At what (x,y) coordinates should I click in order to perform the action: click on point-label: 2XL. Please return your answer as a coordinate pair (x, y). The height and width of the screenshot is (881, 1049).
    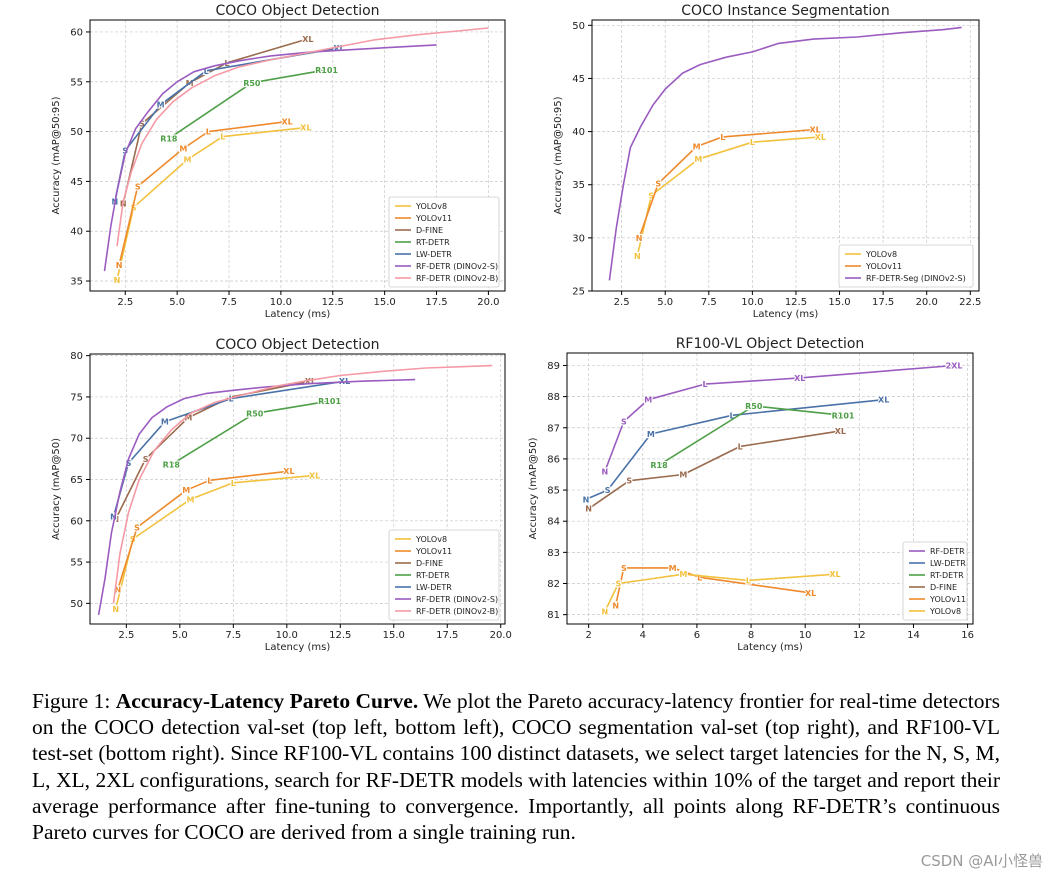
    Looking at the image, I should click on (954, 365).